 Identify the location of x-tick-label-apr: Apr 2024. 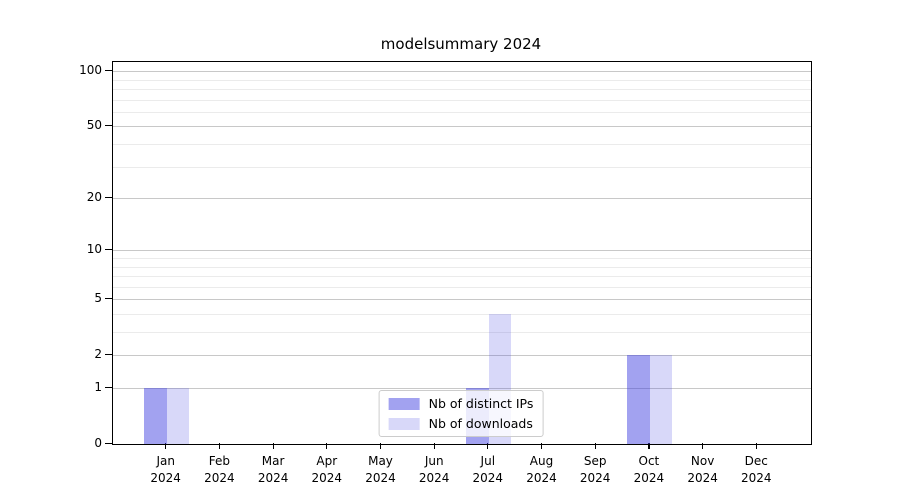
(327, 469).